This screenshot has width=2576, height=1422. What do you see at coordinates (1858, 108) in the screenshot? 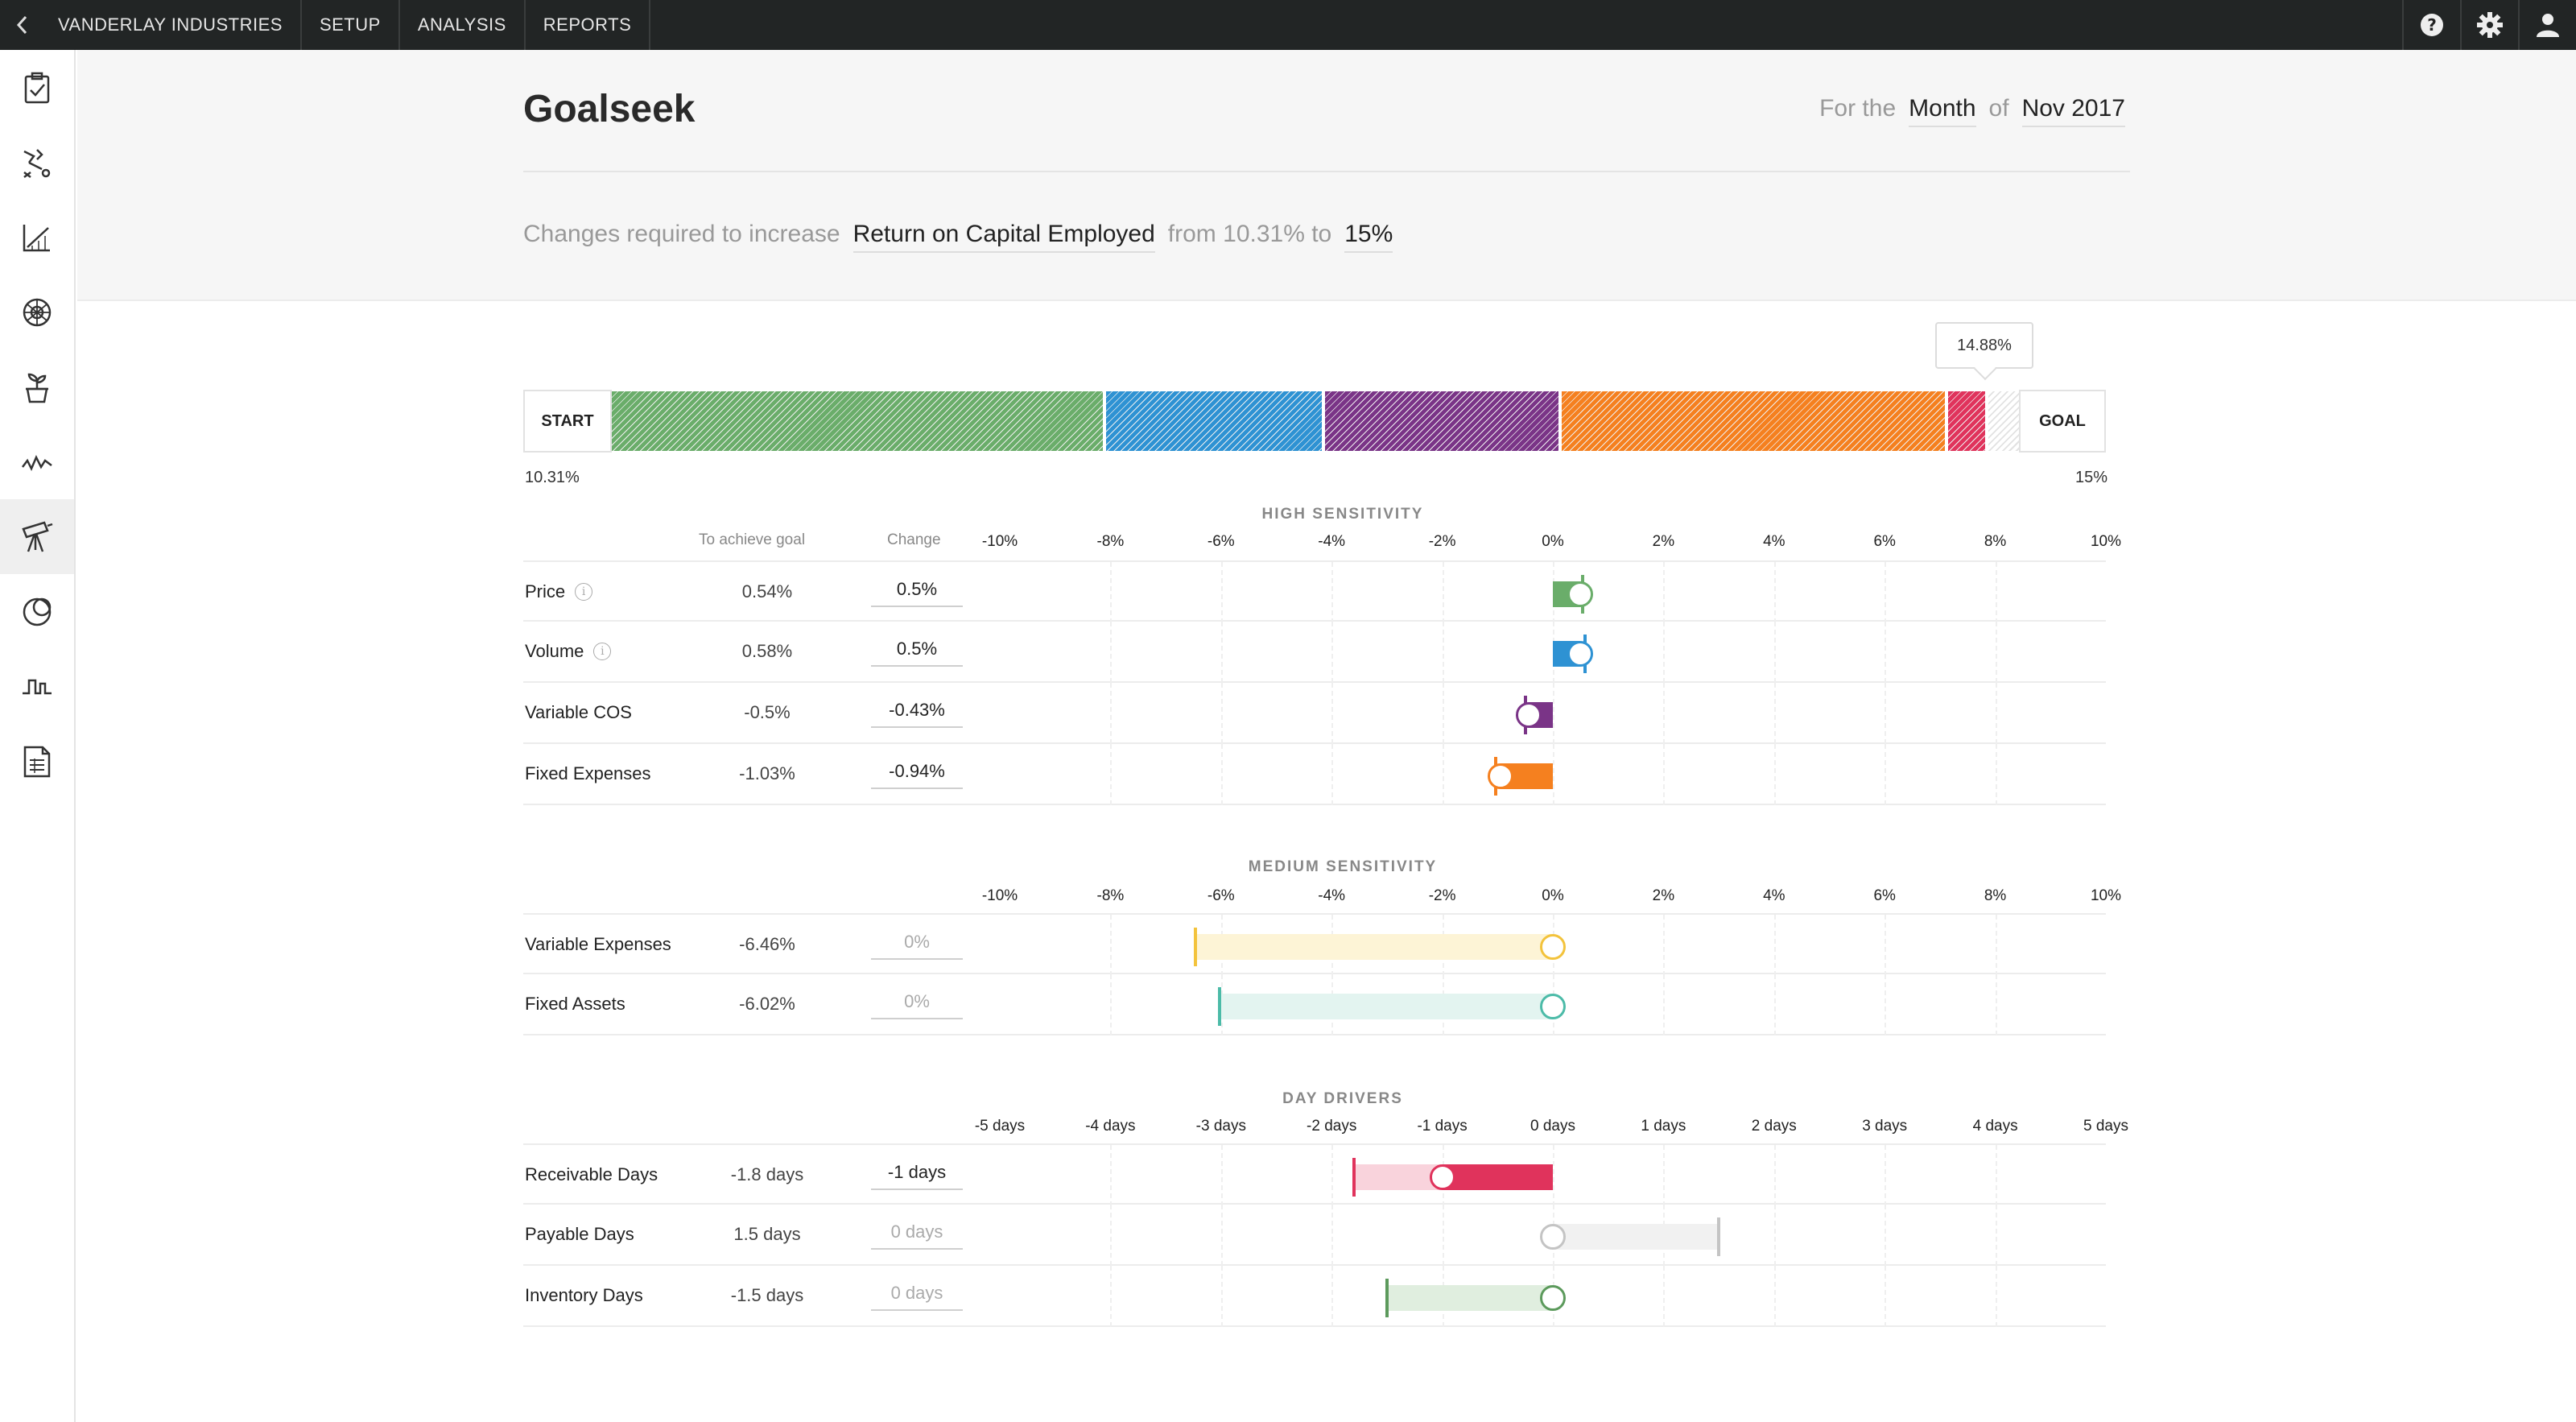
I see `period-prefix: For the` at bounding box center [1858, 108].